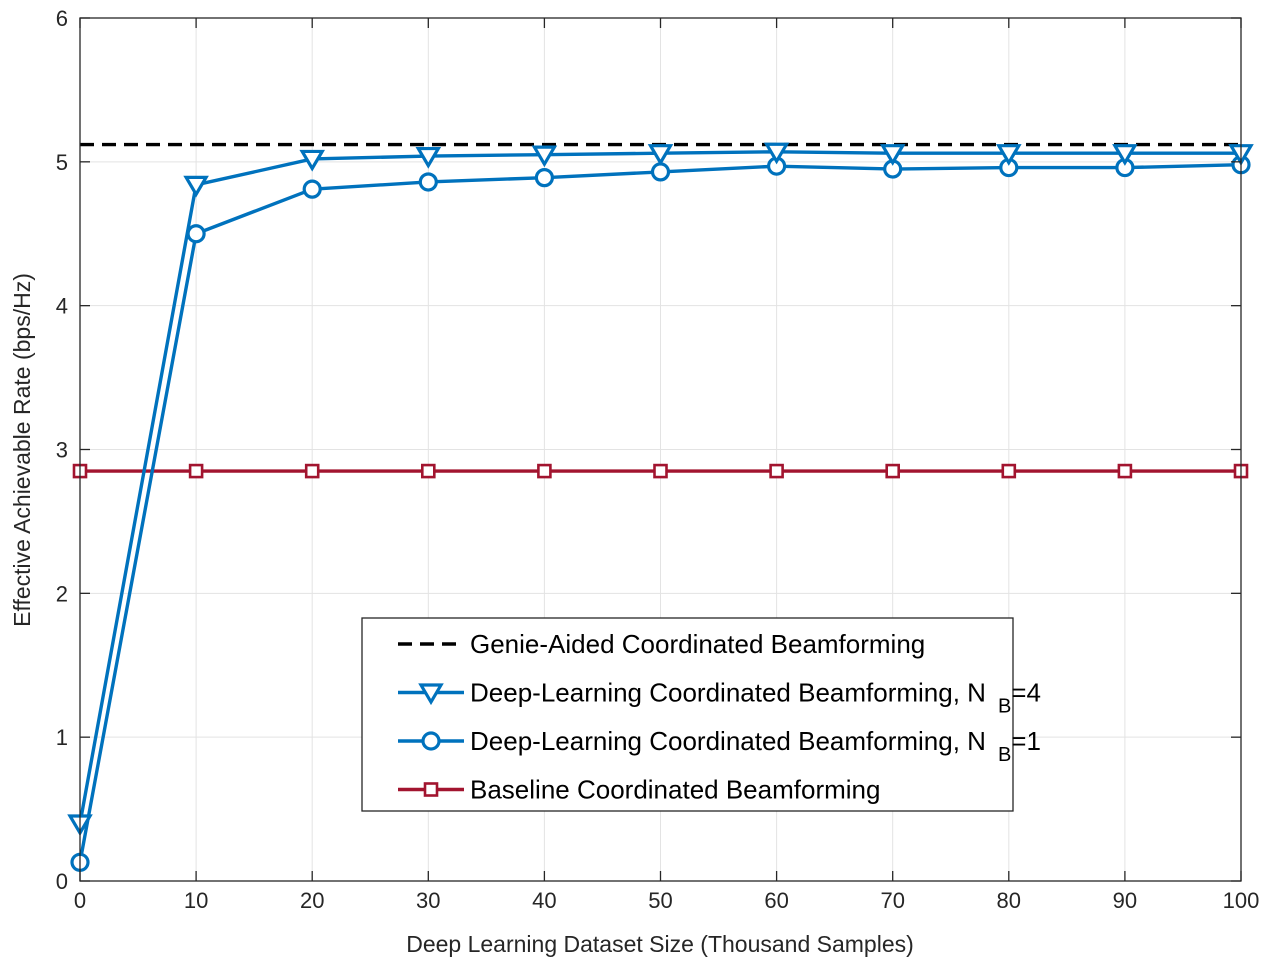 The width and height of the screenshot is (1273, 962). Describe the element at coordinates (544, 900) in the screenshot. I see `x-tick-label: 40` at that location.